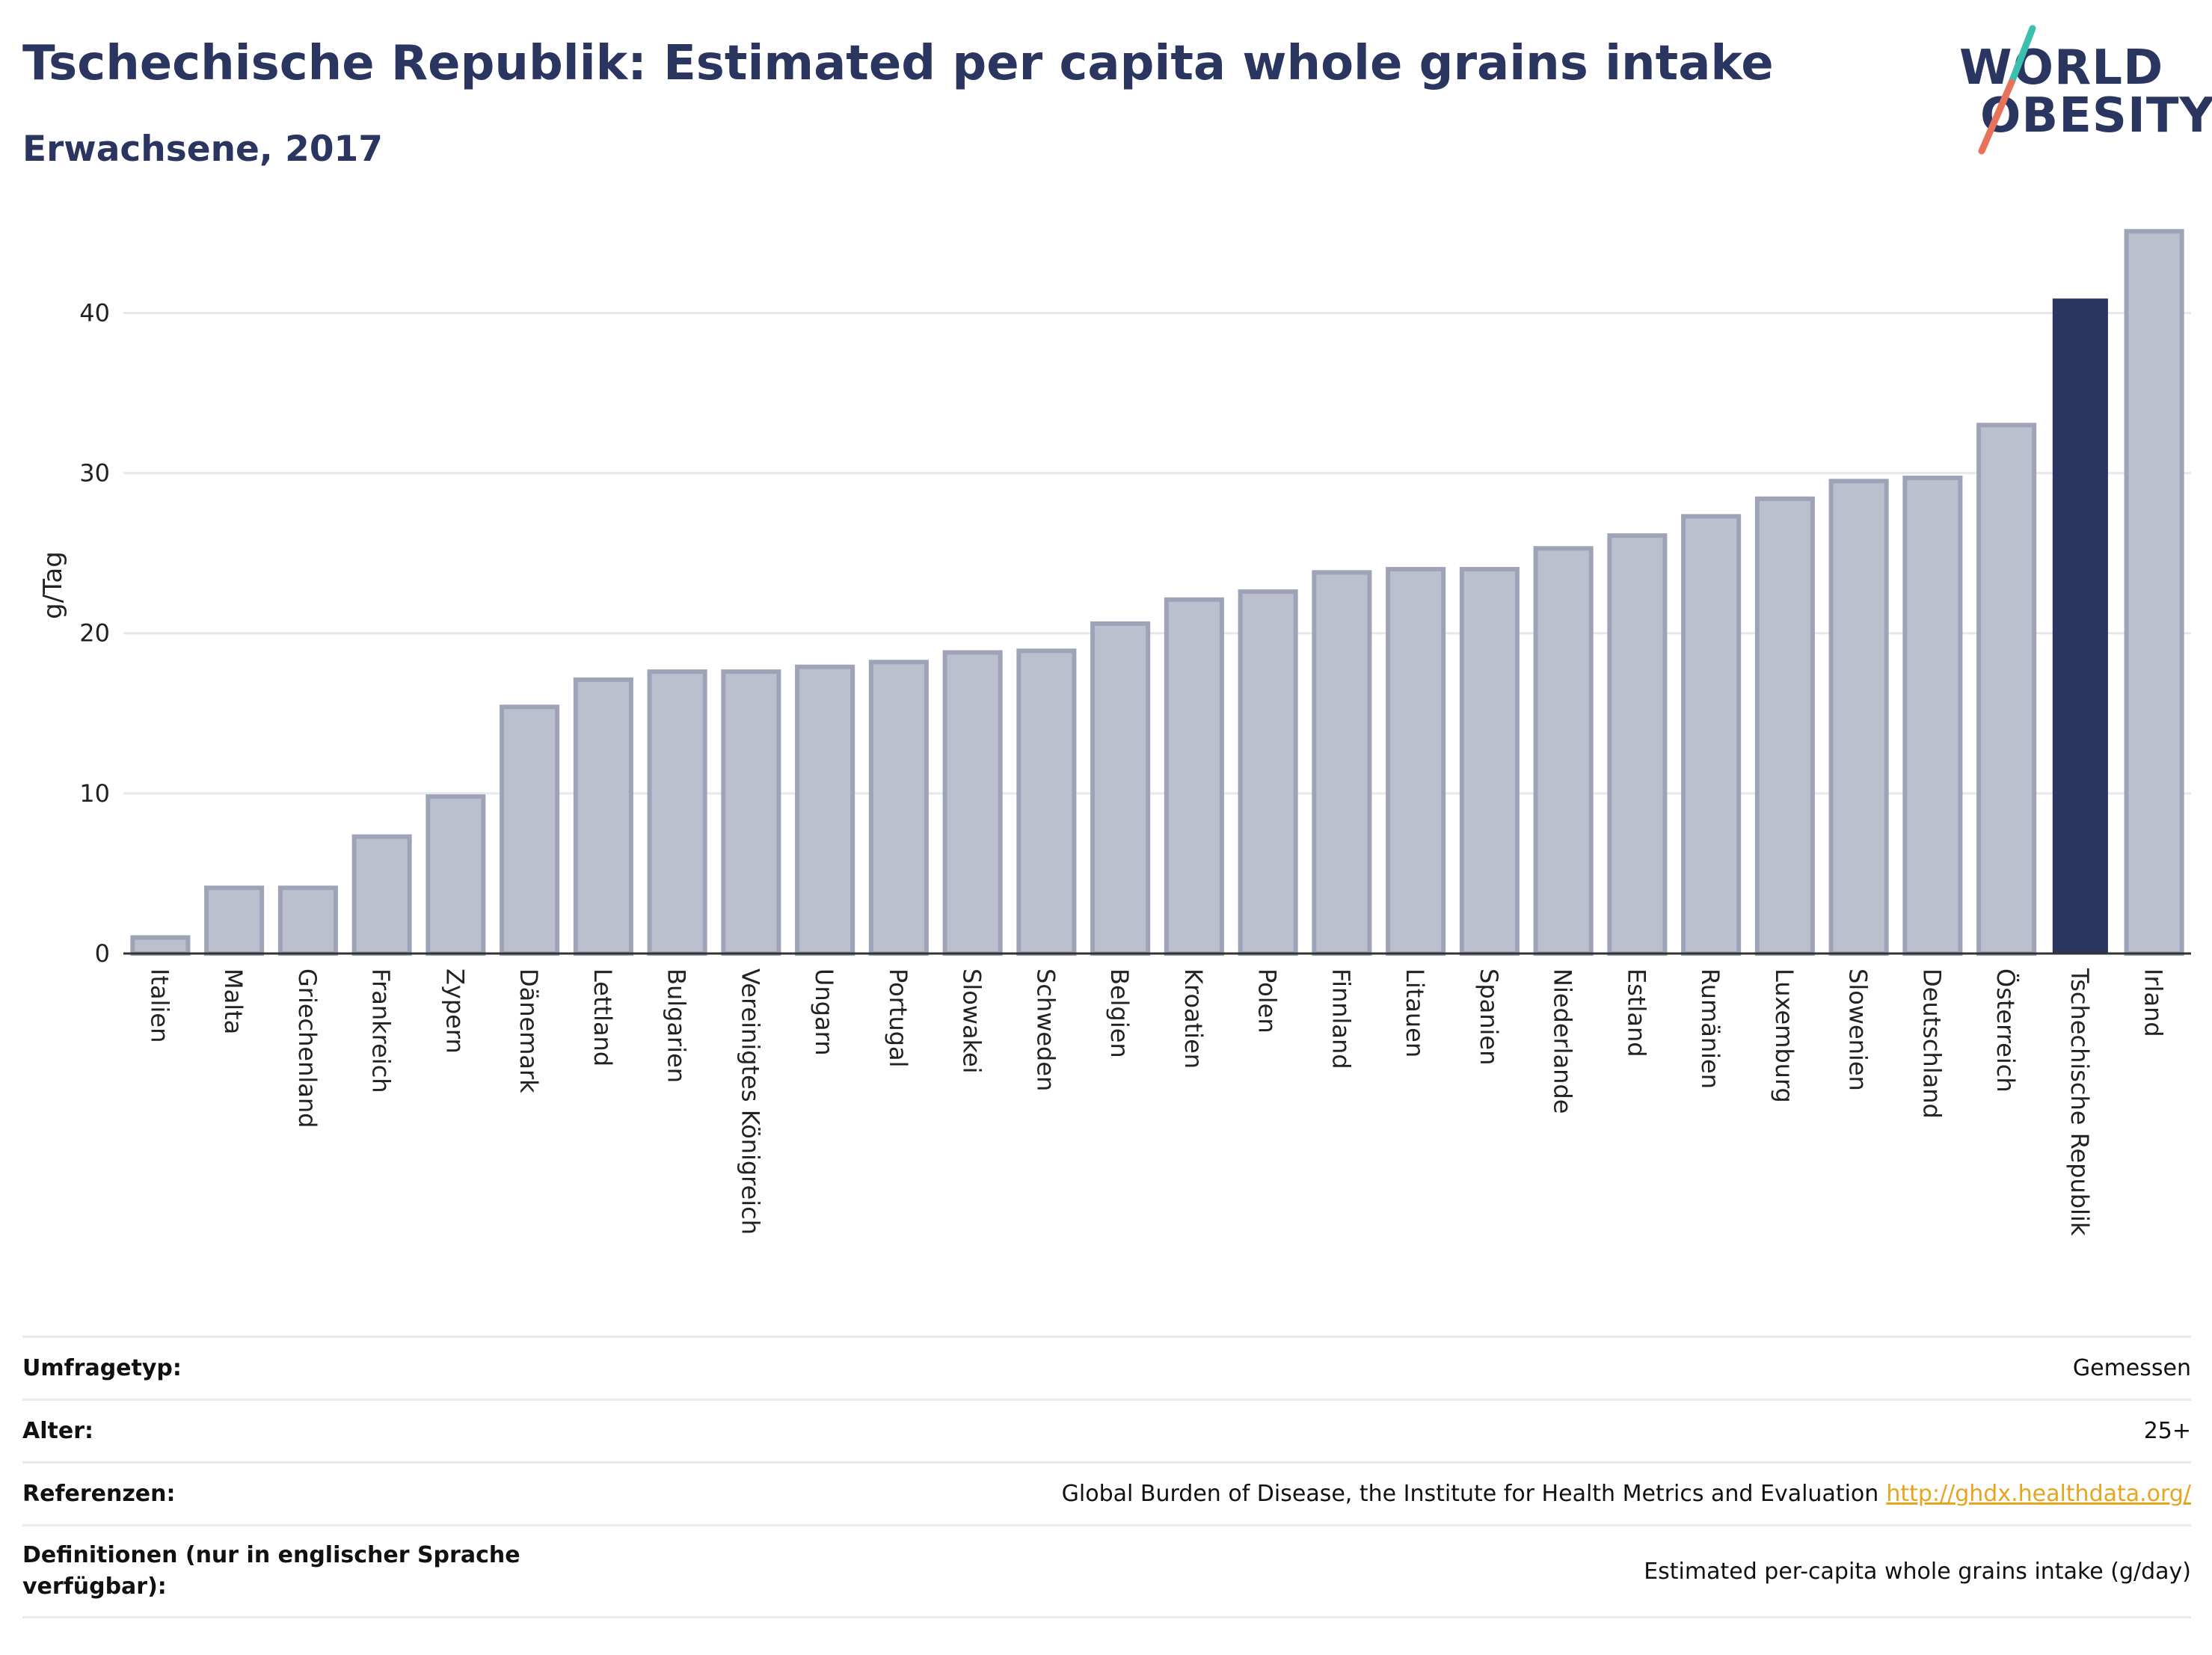 The height and width of the screenshot is (1655, 2212). I want to click on x-tick-label: Frankreich, so click(381, 1030).